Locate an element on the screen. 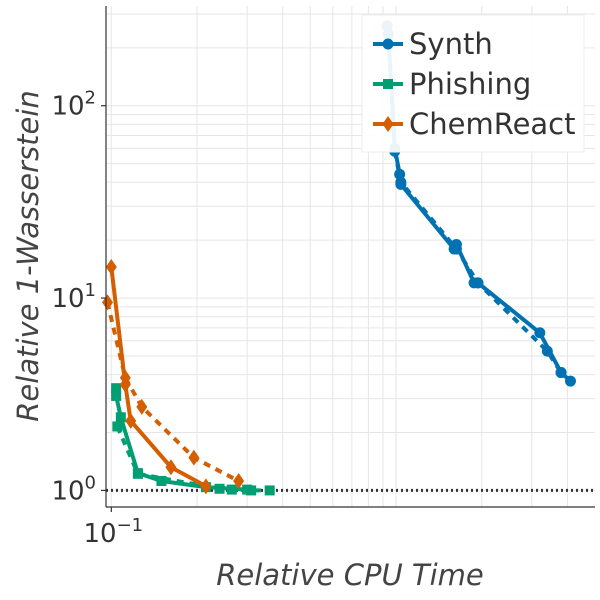 This screenshot has width=600, height=600. x-tick-label: 10−1 is located at coordinates (113, 532).